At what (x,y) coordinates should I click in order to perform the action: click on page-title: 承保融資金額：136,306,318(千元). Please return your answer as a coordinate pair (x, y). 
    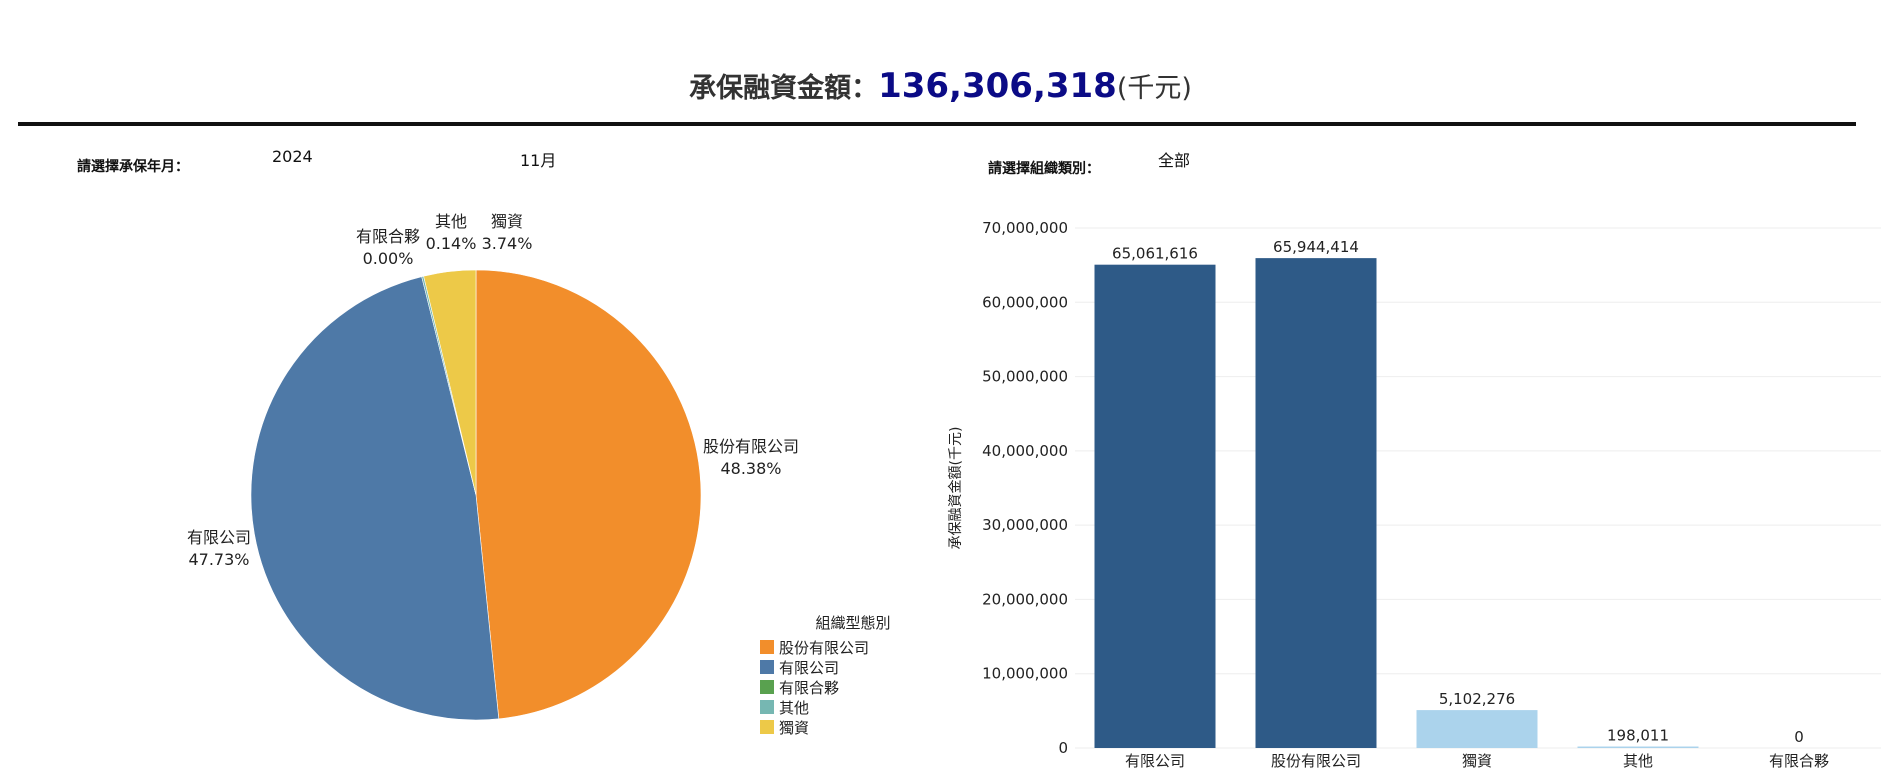
    Looking at the image, I should click on (940, 86).